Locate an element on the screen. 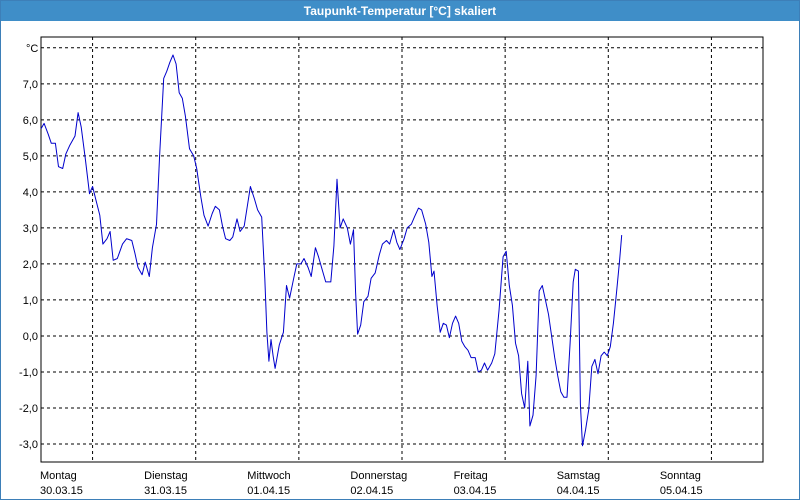 The image size is (800, 500). y-tick-label: 1,0 is located at coordinates (30, 301).